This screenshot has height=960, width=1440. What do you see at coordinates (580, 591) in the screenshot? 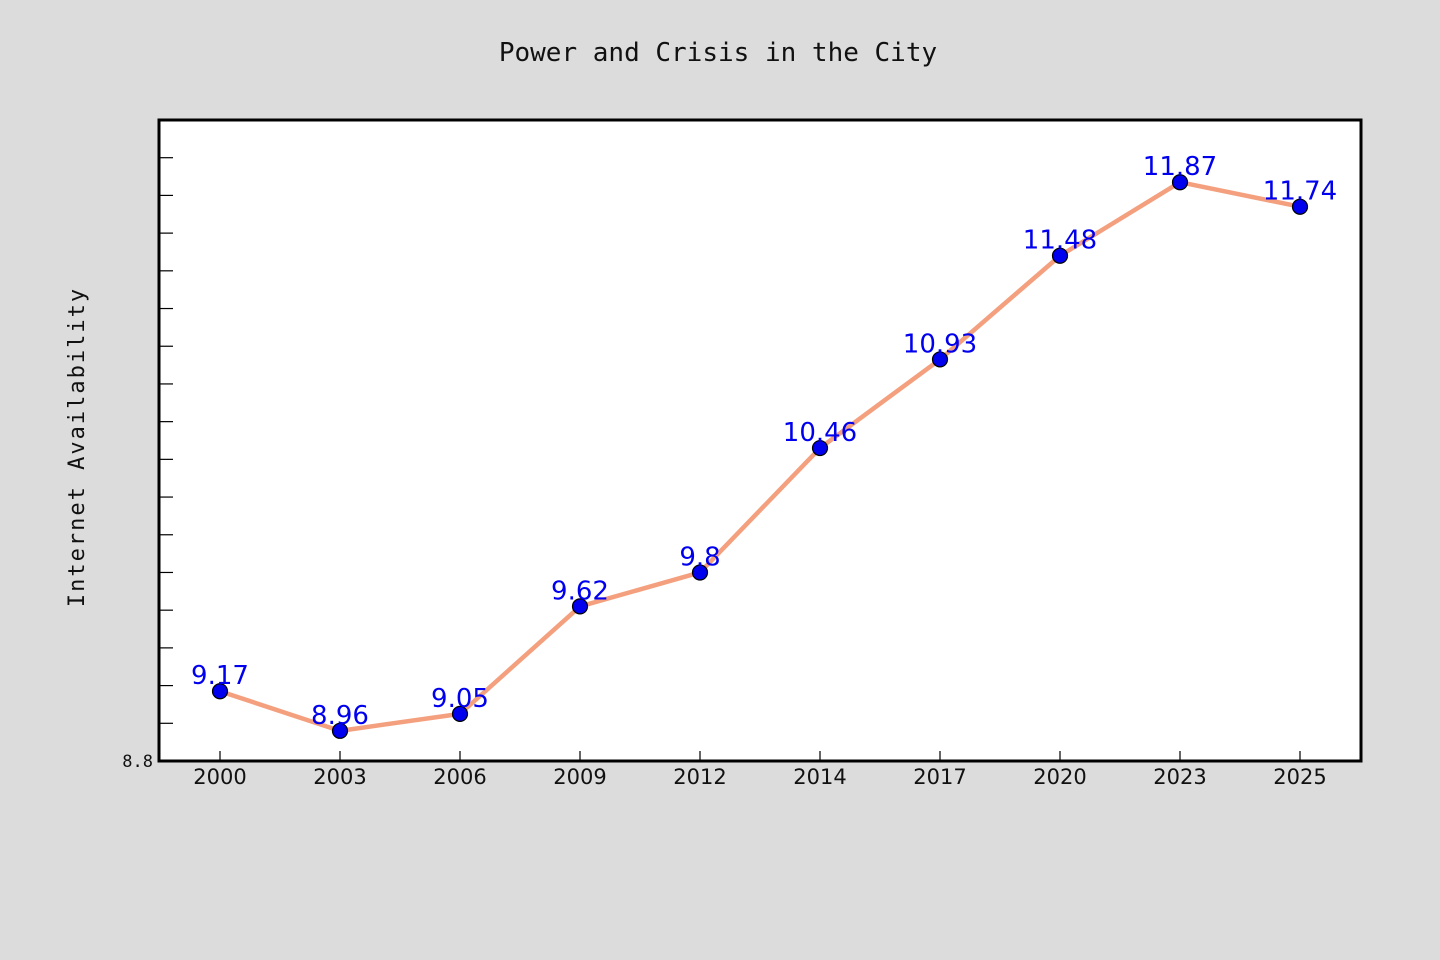
I see `data-label: 9.62` at bounding box center [580, 591].